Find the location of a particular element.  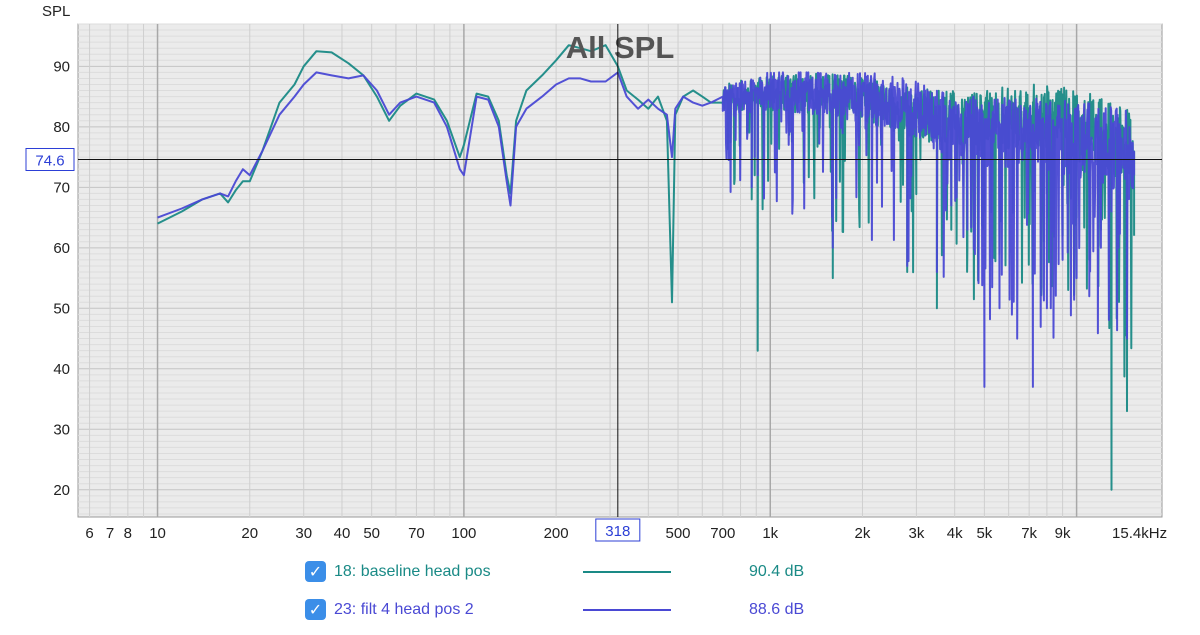

legend-value-filt: 88.6 dB is located at coordinates (777, 609).